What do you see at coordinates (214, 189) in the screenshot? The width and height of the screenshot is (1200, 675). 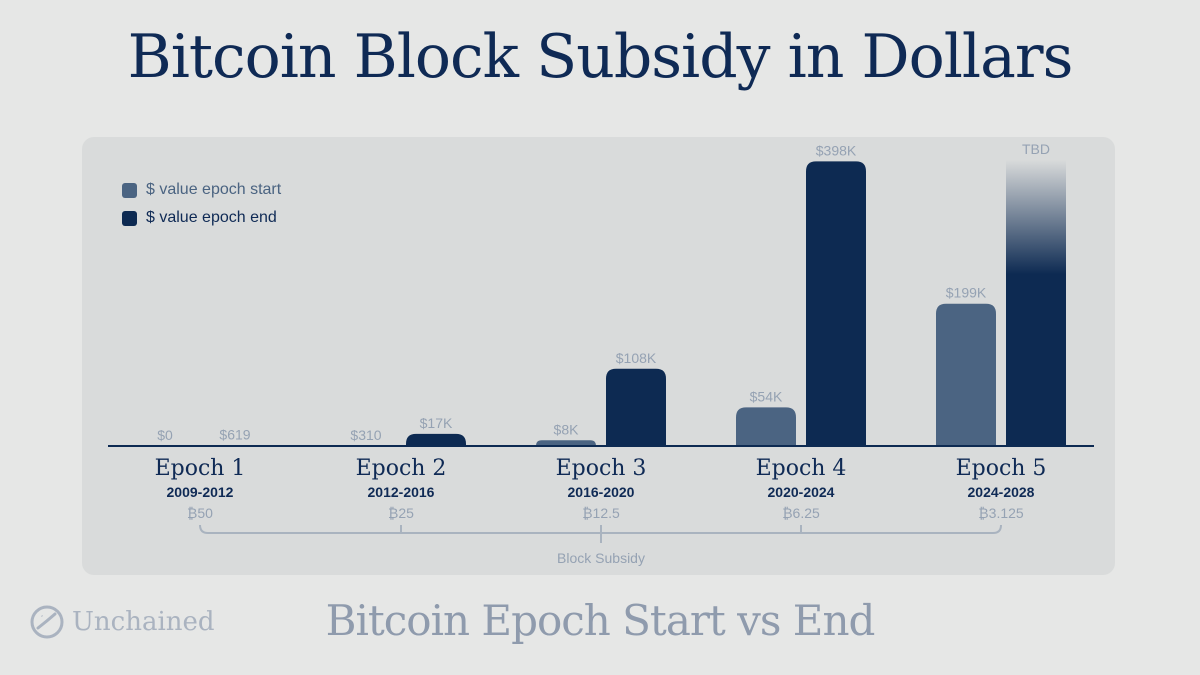 I see `legend-label-start: $ value epoch start` at bounding box center [214, 189].